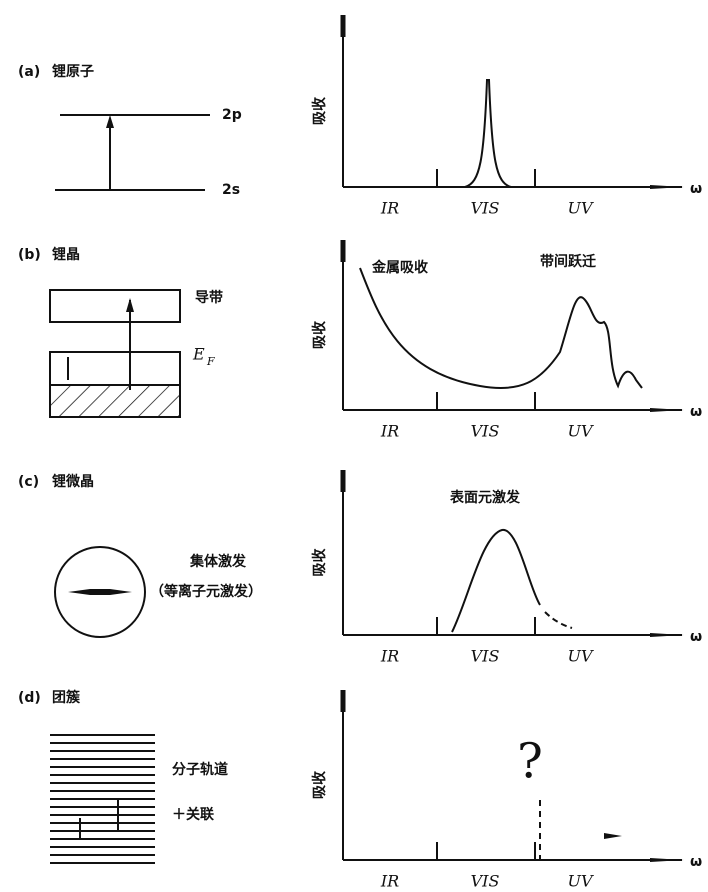  What do you see at coordinates (66, 254) in the screenshot?
I see `panel-title: 锂晶` at bounding box center [66, 254].